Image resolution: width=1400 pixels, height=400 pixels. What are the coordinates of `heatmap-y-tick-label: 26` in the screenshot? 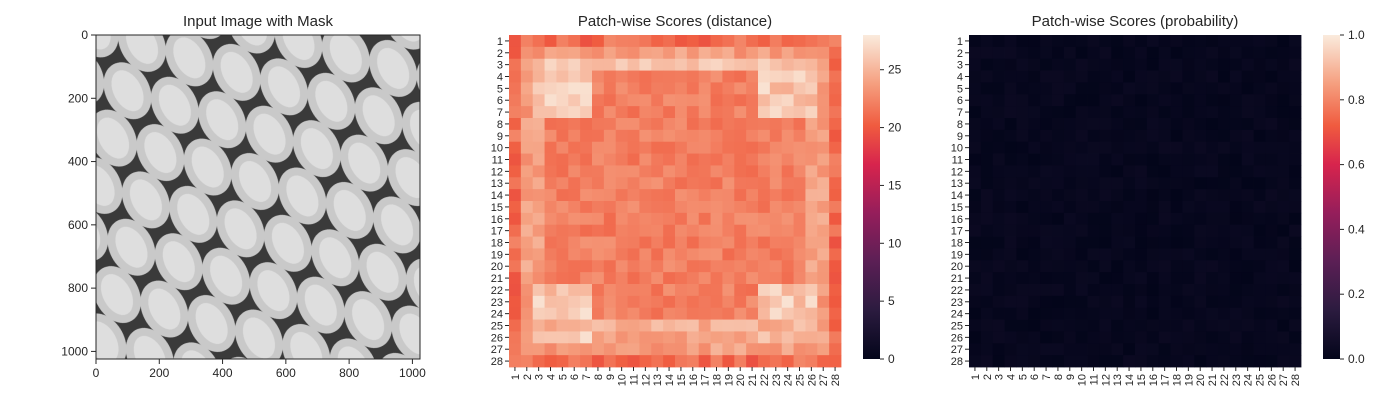 It's located at (957, 338).